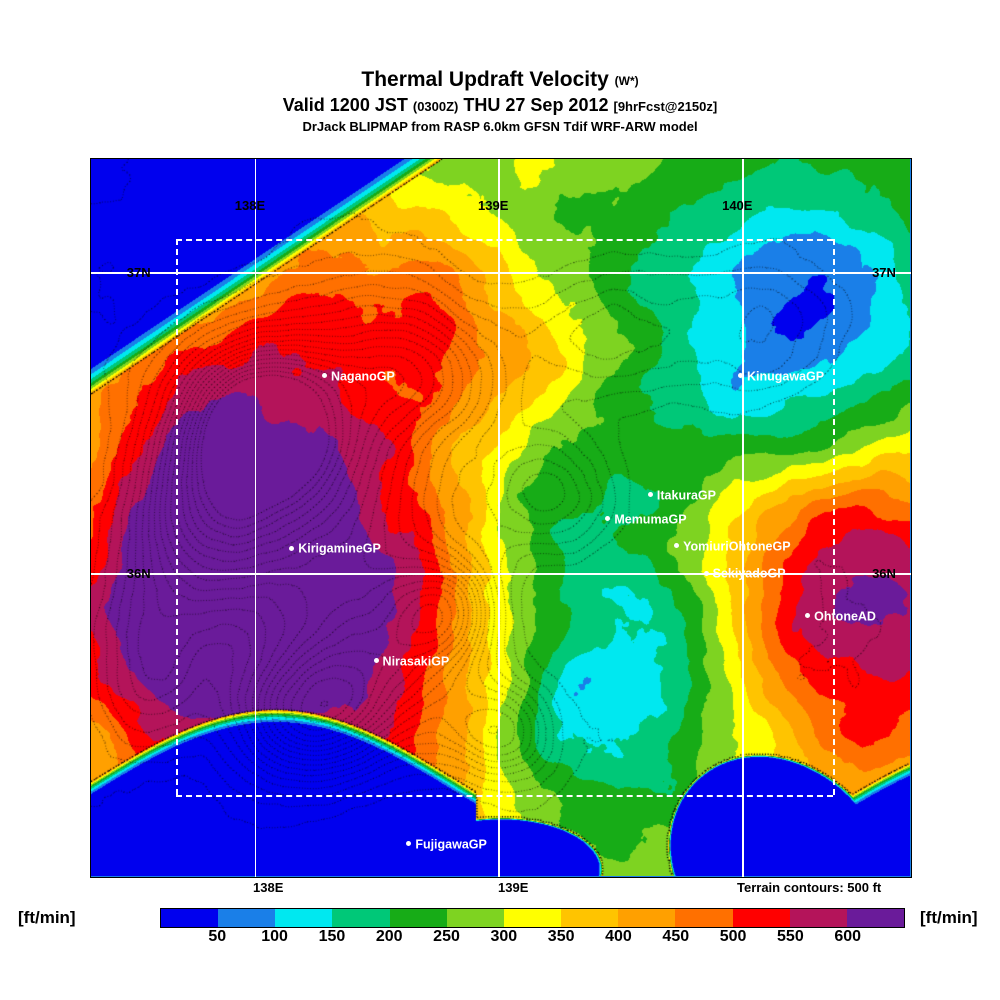 The height and width of the screenshot is (1000, 1000). Describe the element at coordinates (362, 376) in the screenshot. I see `site-label: NaganoGP` at that location.